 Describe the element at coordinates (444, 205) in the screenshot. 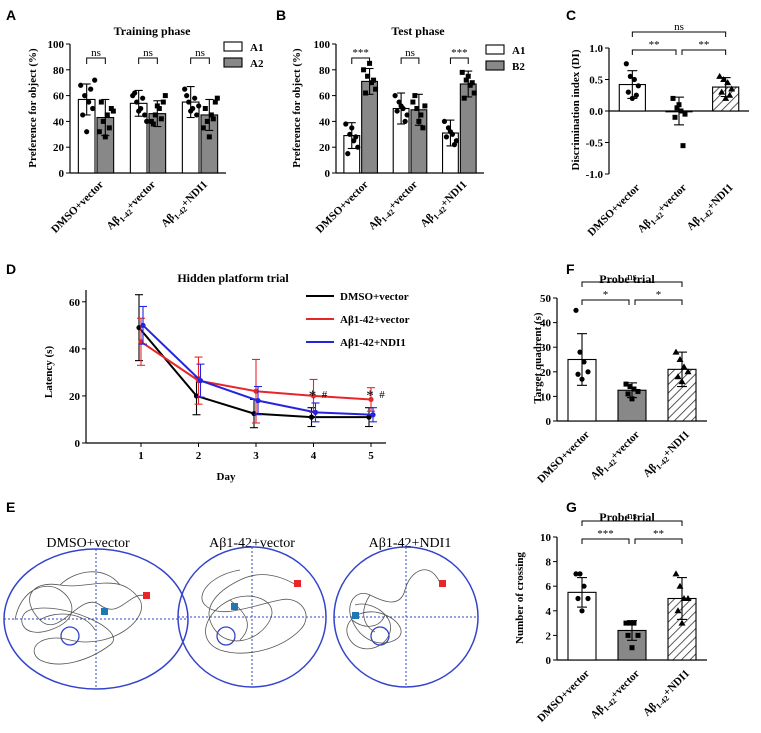

I see `category-label: Aβ1-42+NDI1` at that location.